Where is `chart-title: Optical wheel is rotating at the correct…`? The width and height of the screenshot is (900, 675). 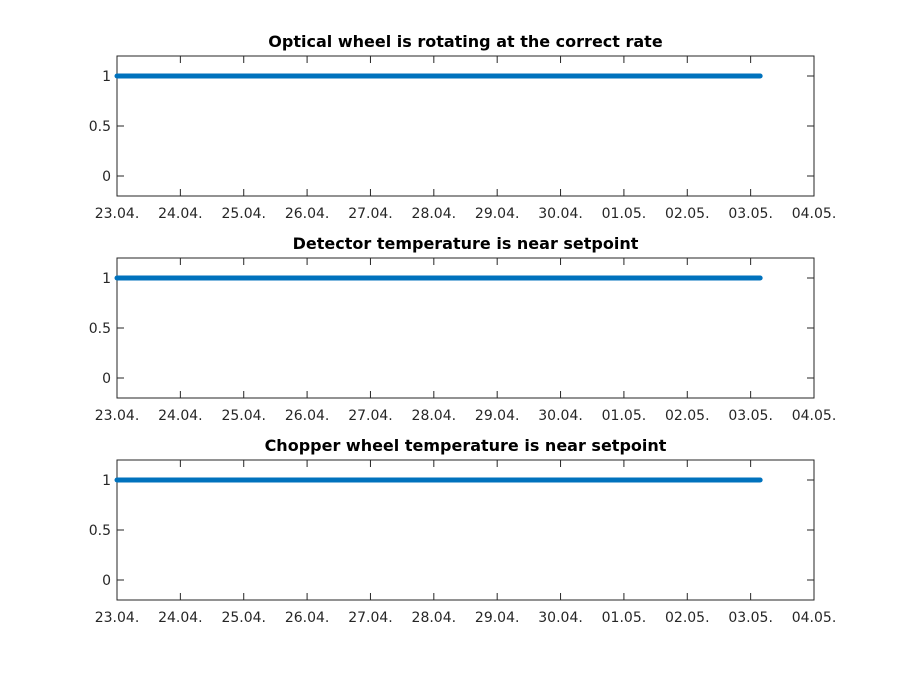 chart-title: Optical wheel is rotating at the correct… is located at coordinates (465, 41).